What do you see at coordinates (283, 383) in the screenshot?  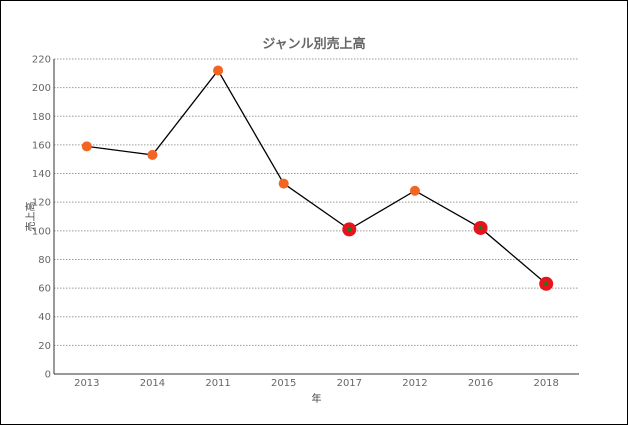 I see `x-tick-label: 2015` at bounding box center [283, 383].